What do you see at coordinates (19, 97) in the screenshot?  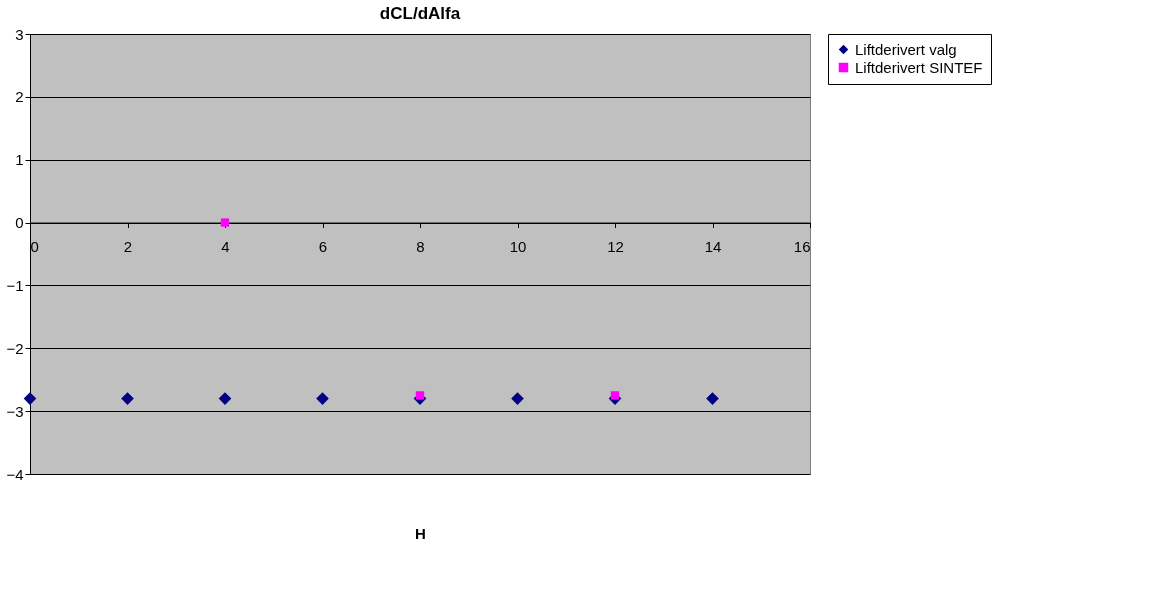 I see `y-tick-label: 2` at bounding box center [19, 97].